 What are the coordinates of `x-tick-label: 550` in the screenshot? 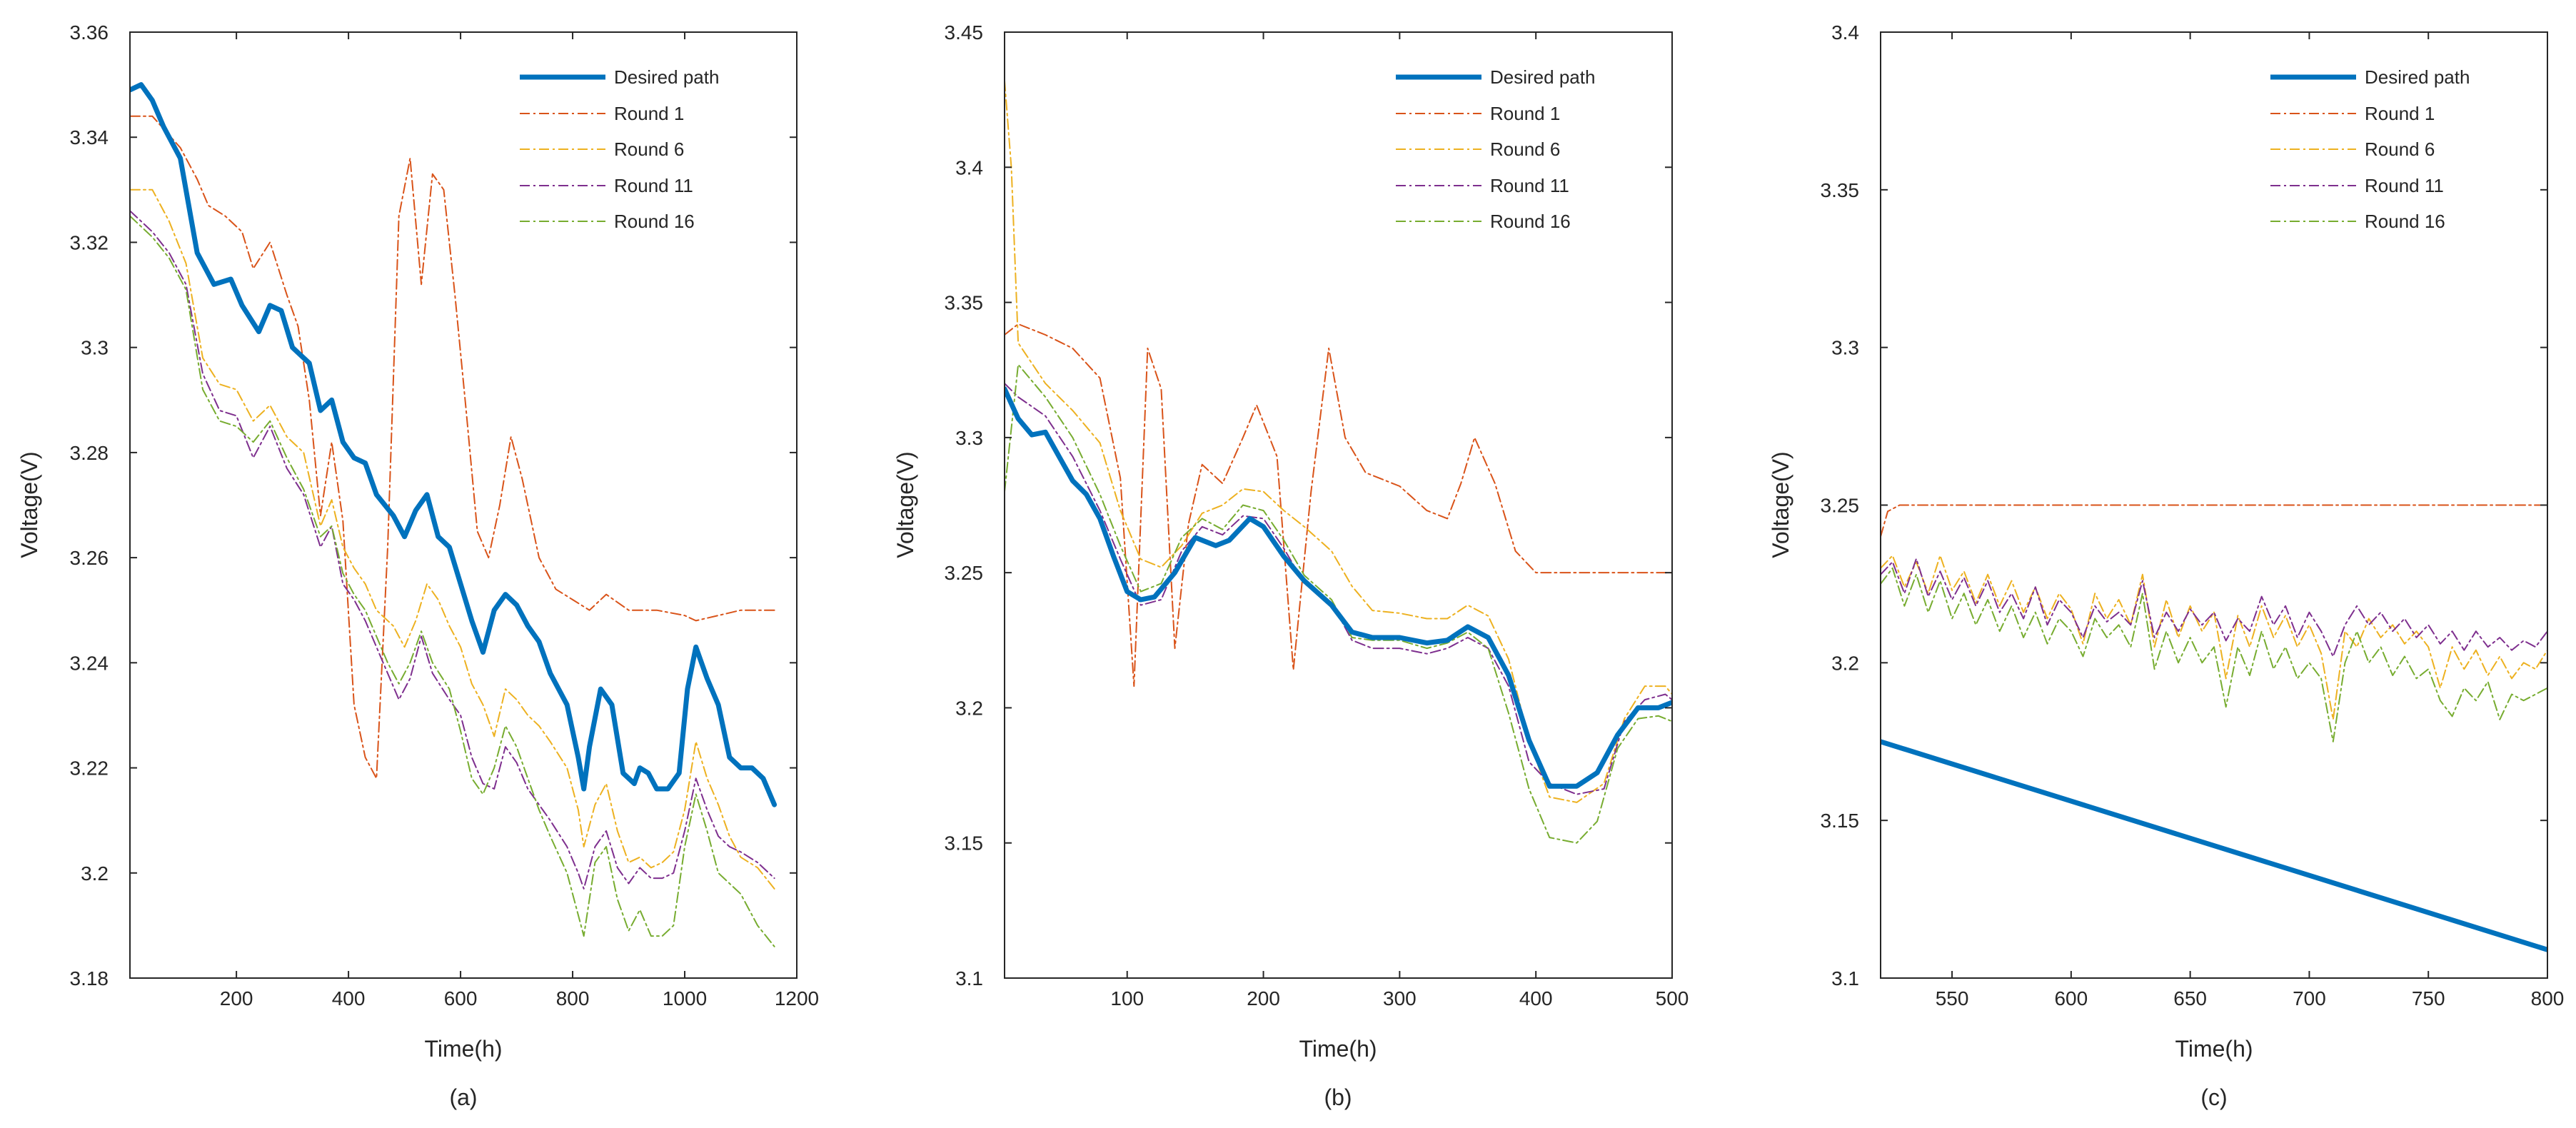 It's located at (1953, 998).